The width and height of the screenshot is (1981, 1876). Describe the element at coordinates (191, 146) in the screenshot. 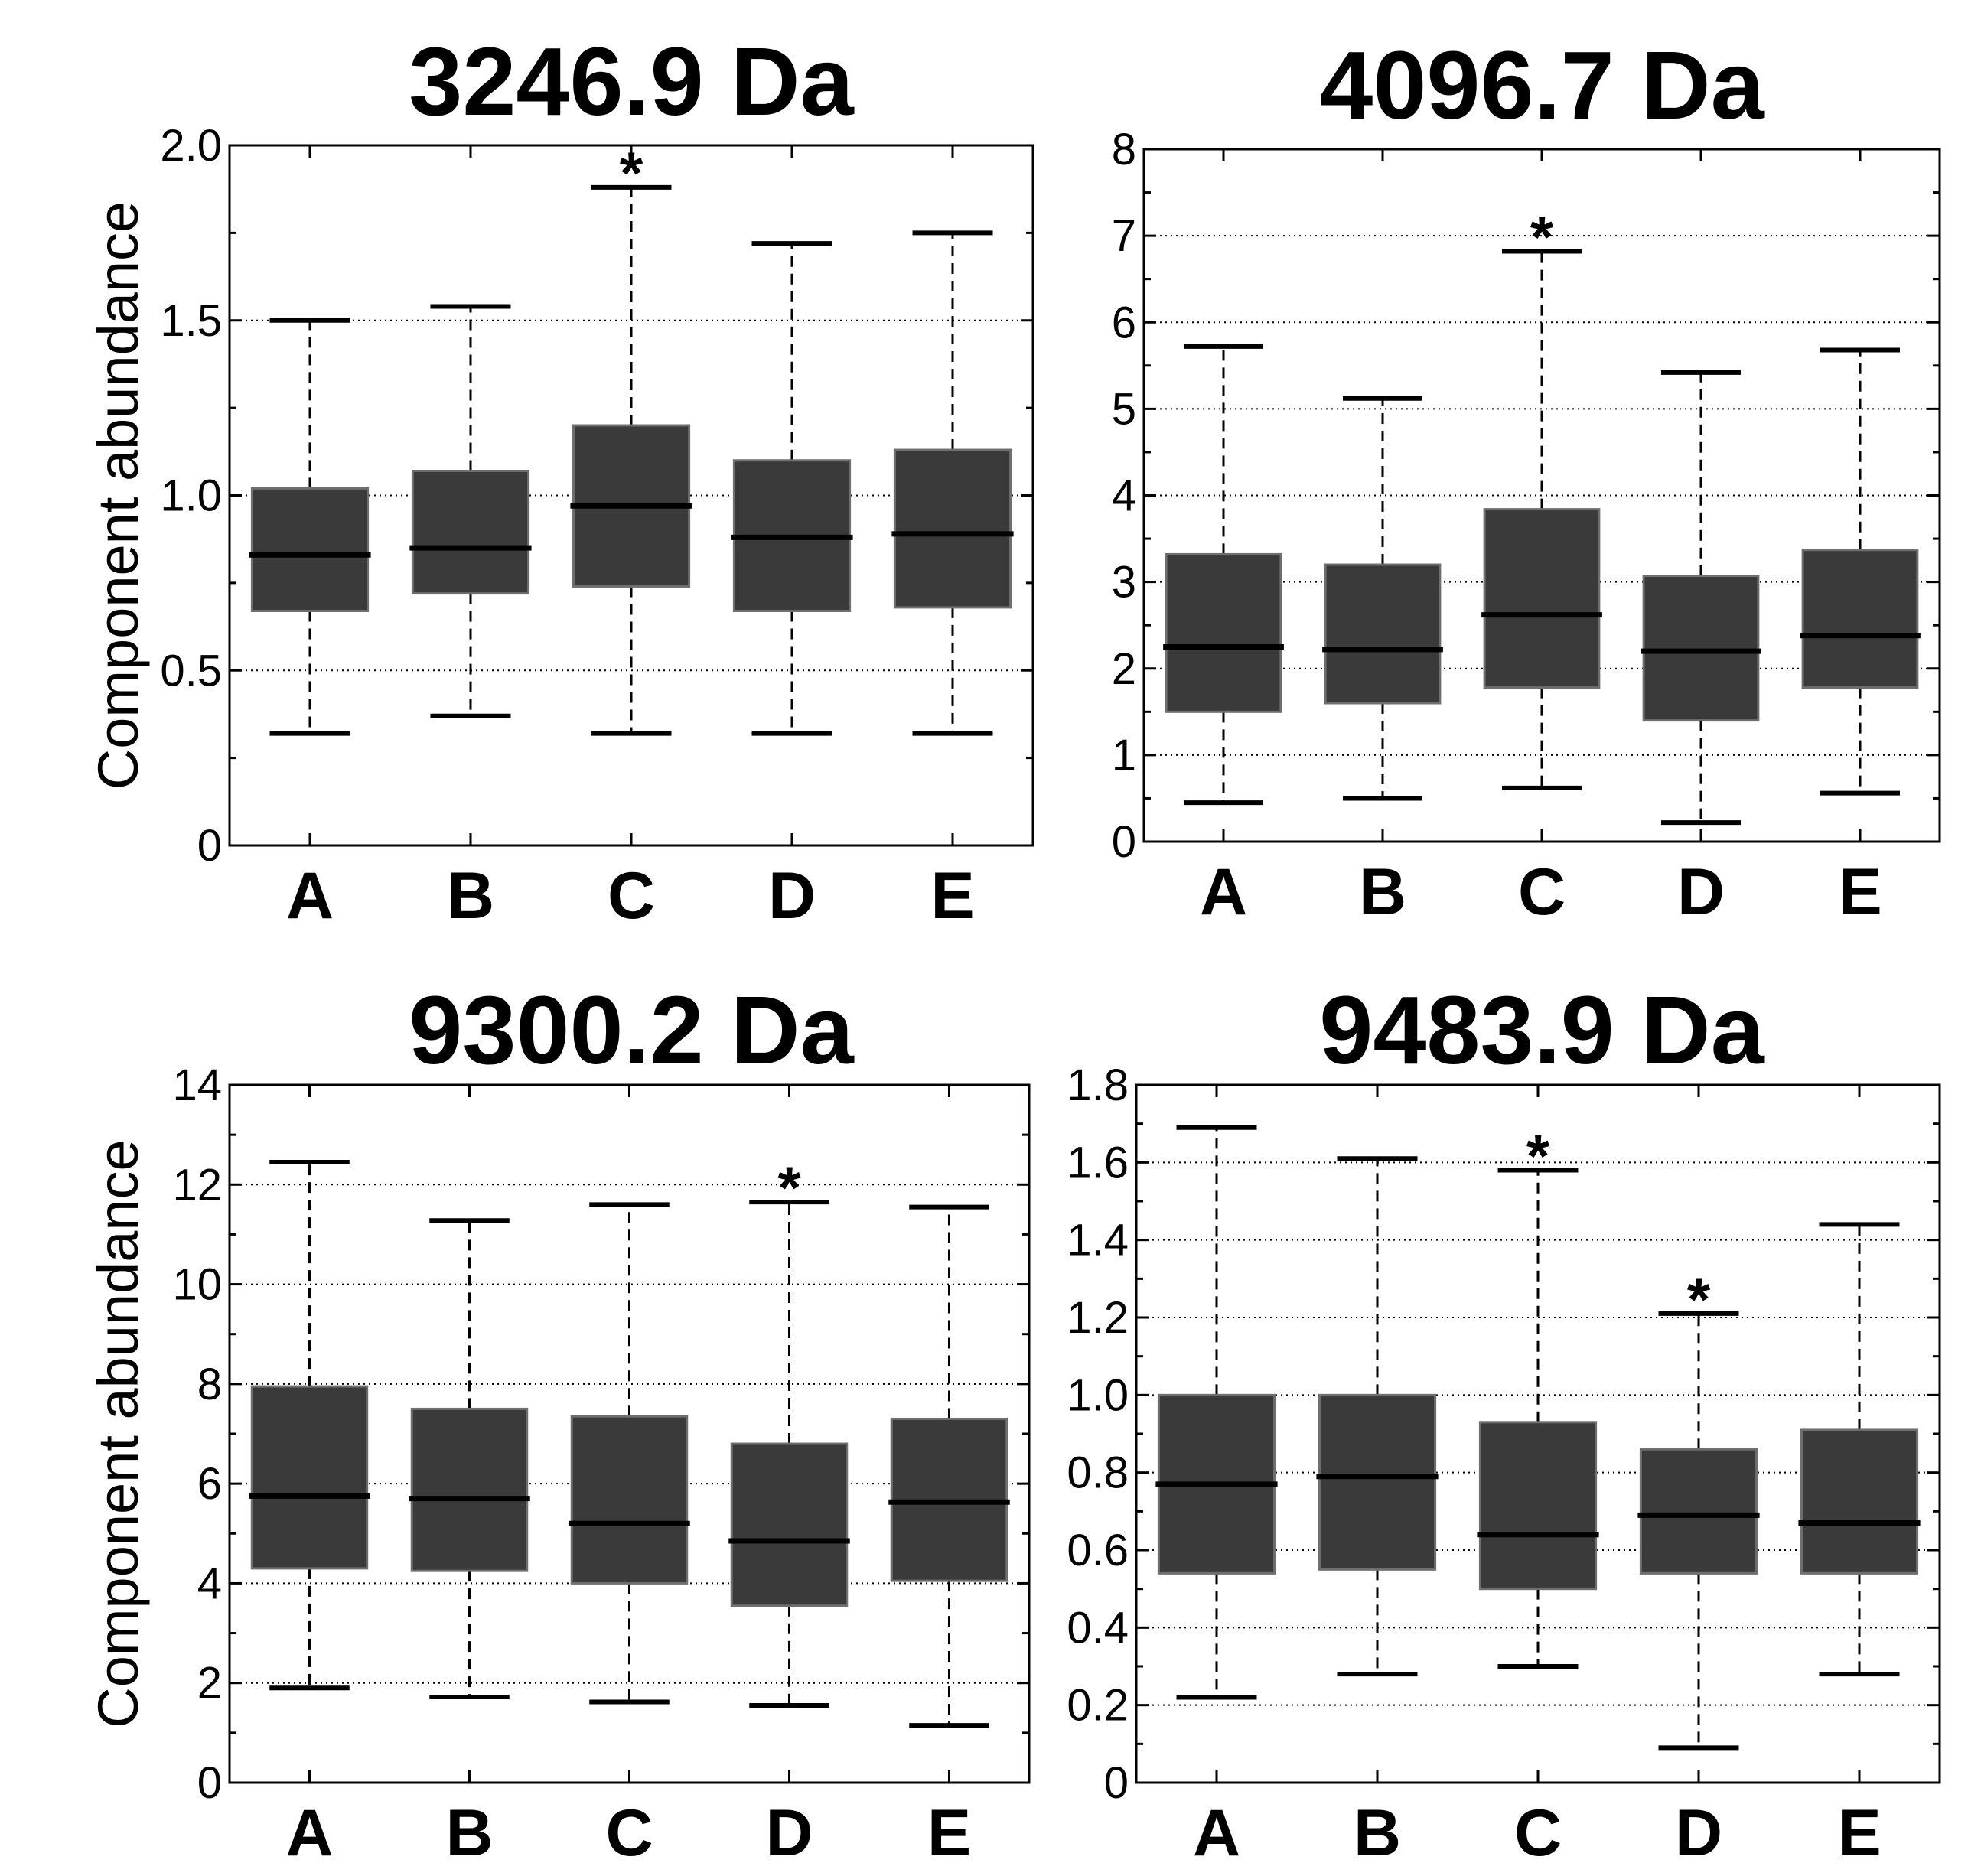

I see `y-tick-label: 2.0` at that location.